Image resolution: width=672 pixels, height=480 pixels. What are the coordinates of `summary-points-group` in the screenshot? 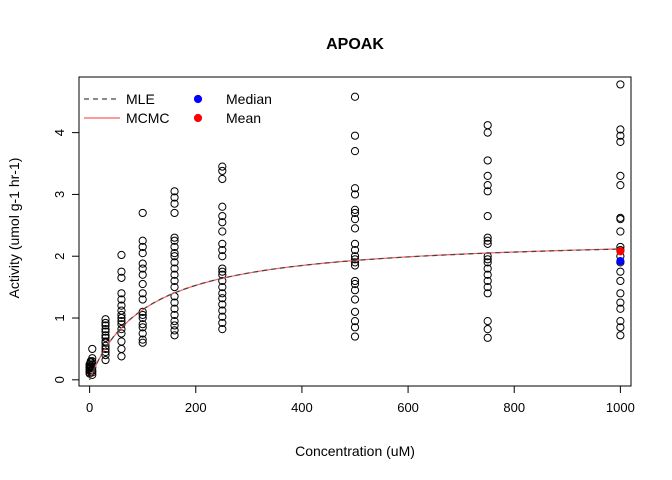 It's located at (620, 256).